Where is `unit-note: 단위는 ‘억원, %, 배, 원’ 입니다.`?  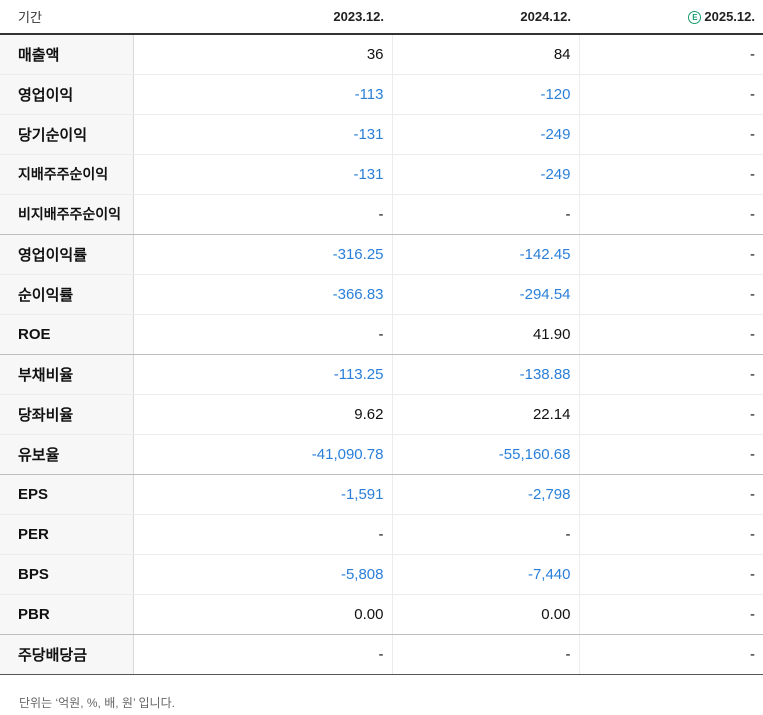 unit-note: 단위는 ‘억원, %, 배, 원’ 입니다. is located at coordinates (97, 703).